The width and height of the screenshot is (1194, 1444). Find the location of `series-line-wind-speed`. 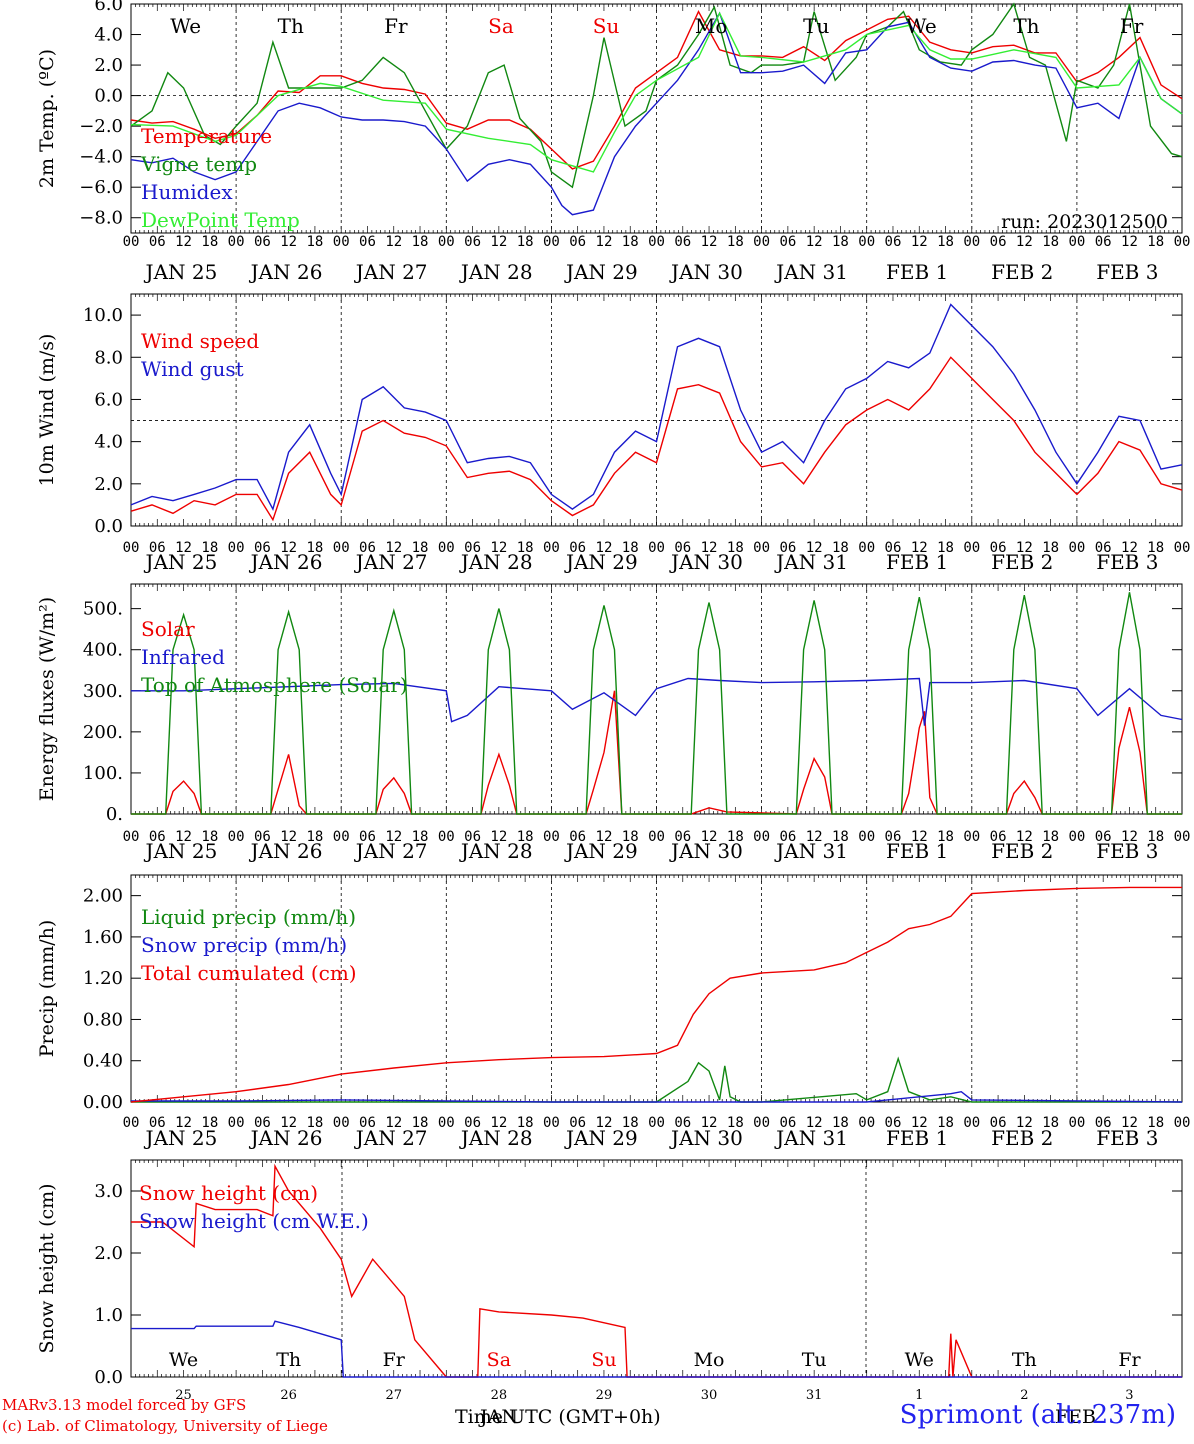

series-line-wind-speed is located at coordinates (656, 439).